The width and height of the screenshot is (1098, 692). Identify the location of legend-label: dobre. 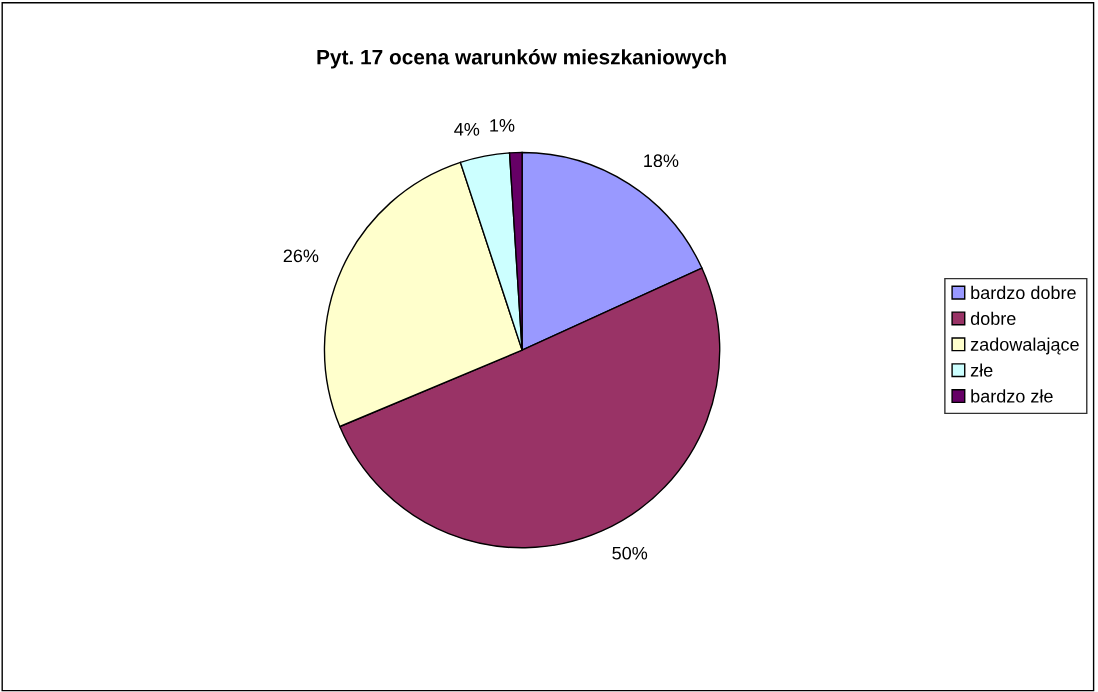
(993, 318).